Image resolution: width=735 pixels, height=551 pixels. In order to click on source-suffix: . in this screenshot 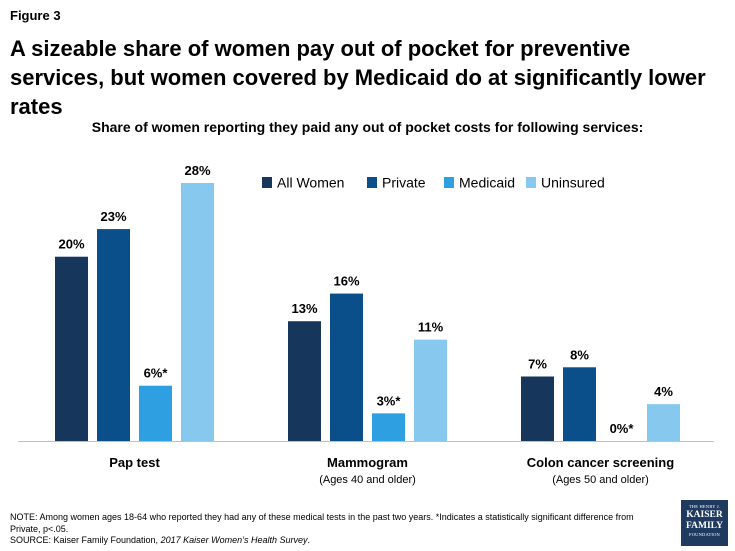, I will do `click(308, 540)`.